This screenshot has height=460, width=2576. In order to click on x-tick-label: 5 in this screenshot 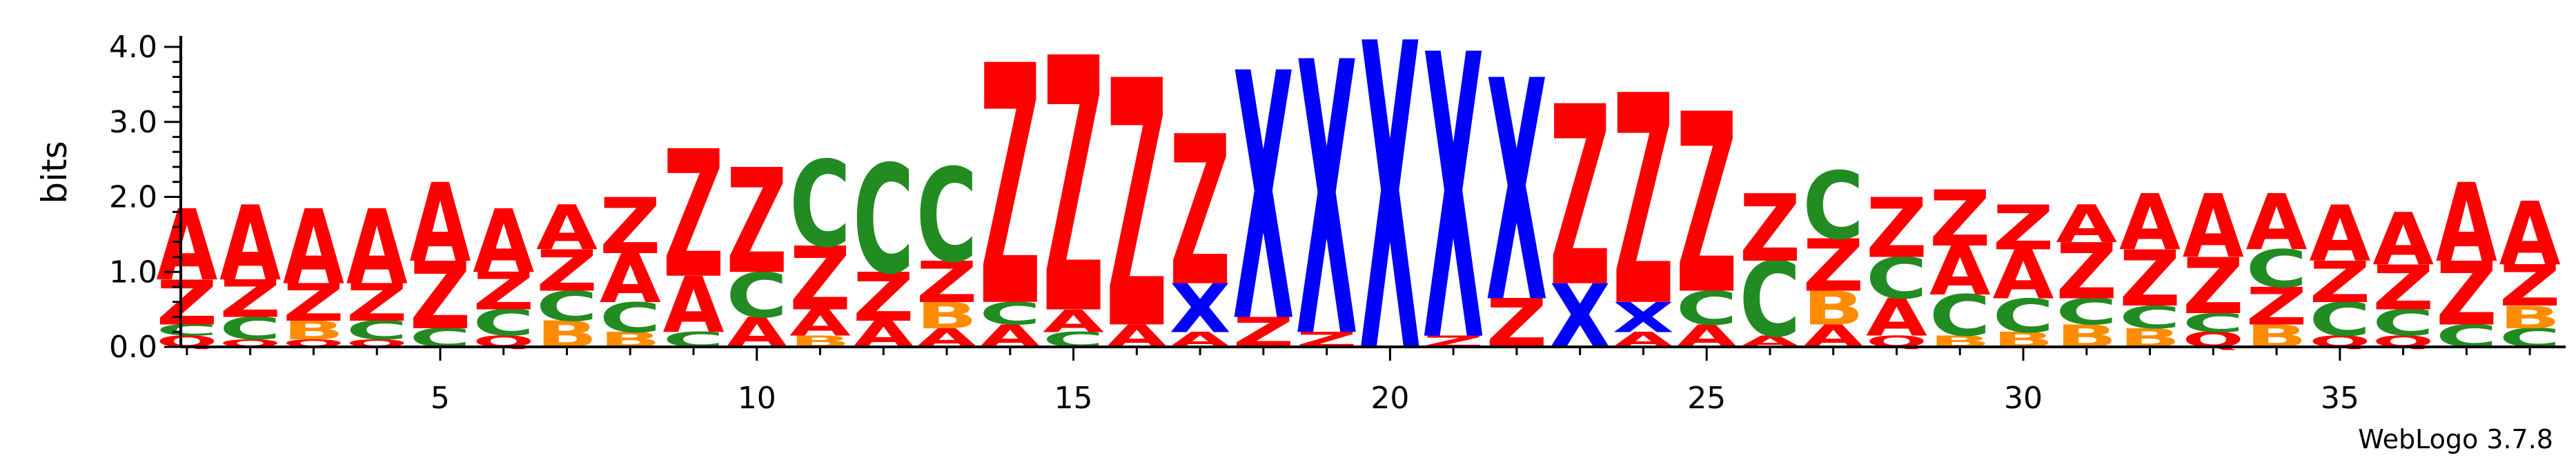, I will do `click(440, 398)`.